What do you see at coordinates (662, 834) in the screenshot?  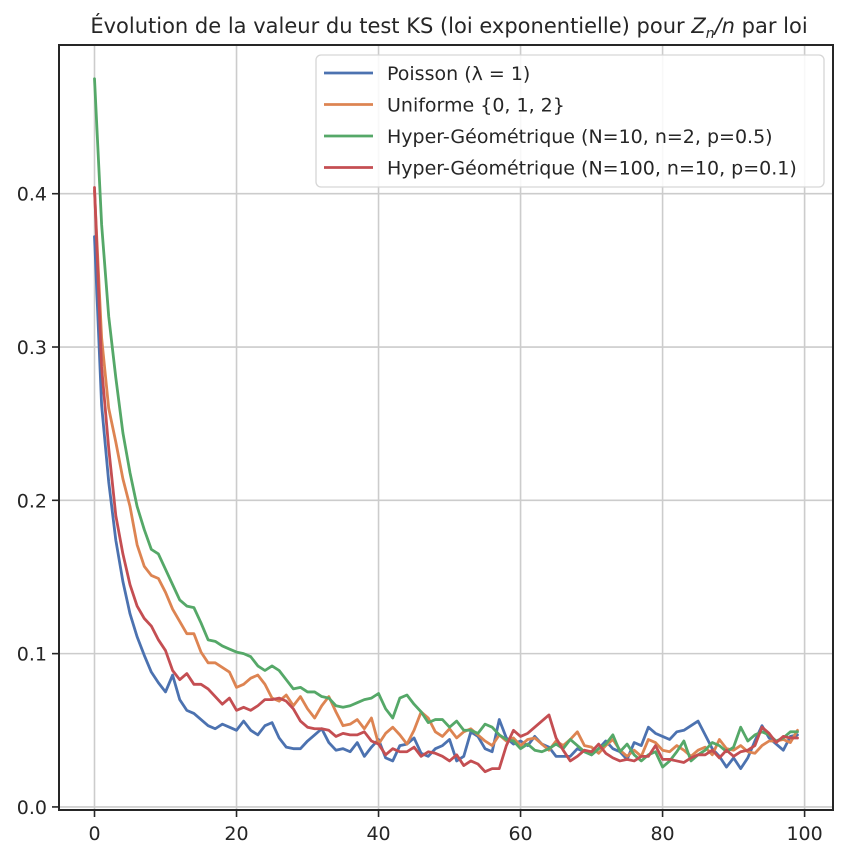 I see `x-tick-label: 80` at bounding box center [662, 834].